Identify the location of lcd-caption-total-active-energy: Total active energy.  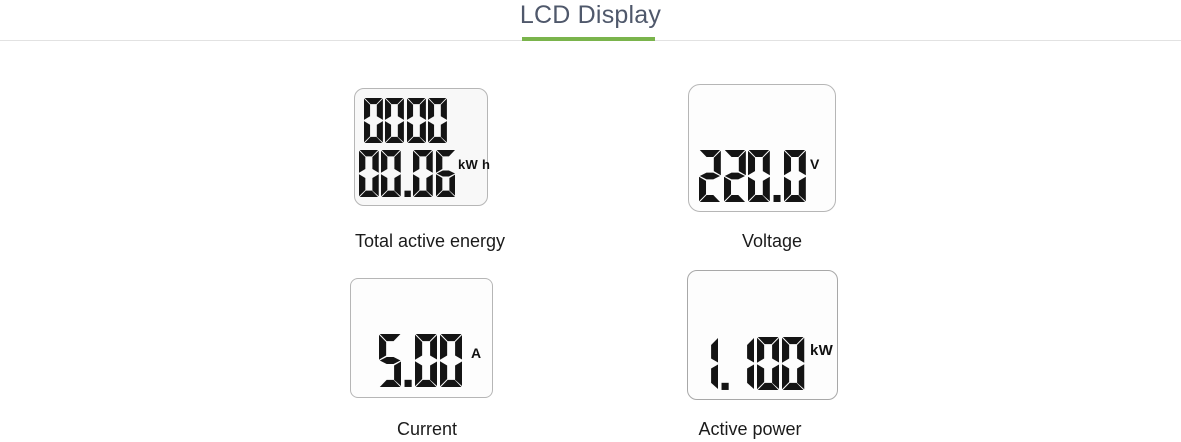
(430, 241).